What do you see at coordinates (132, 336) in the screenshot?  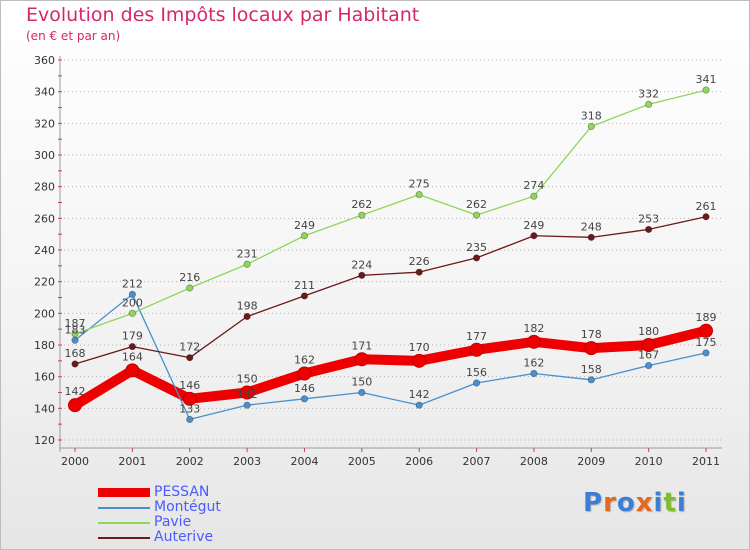 I see `data-label: 179` at bounding box center [132, 336].